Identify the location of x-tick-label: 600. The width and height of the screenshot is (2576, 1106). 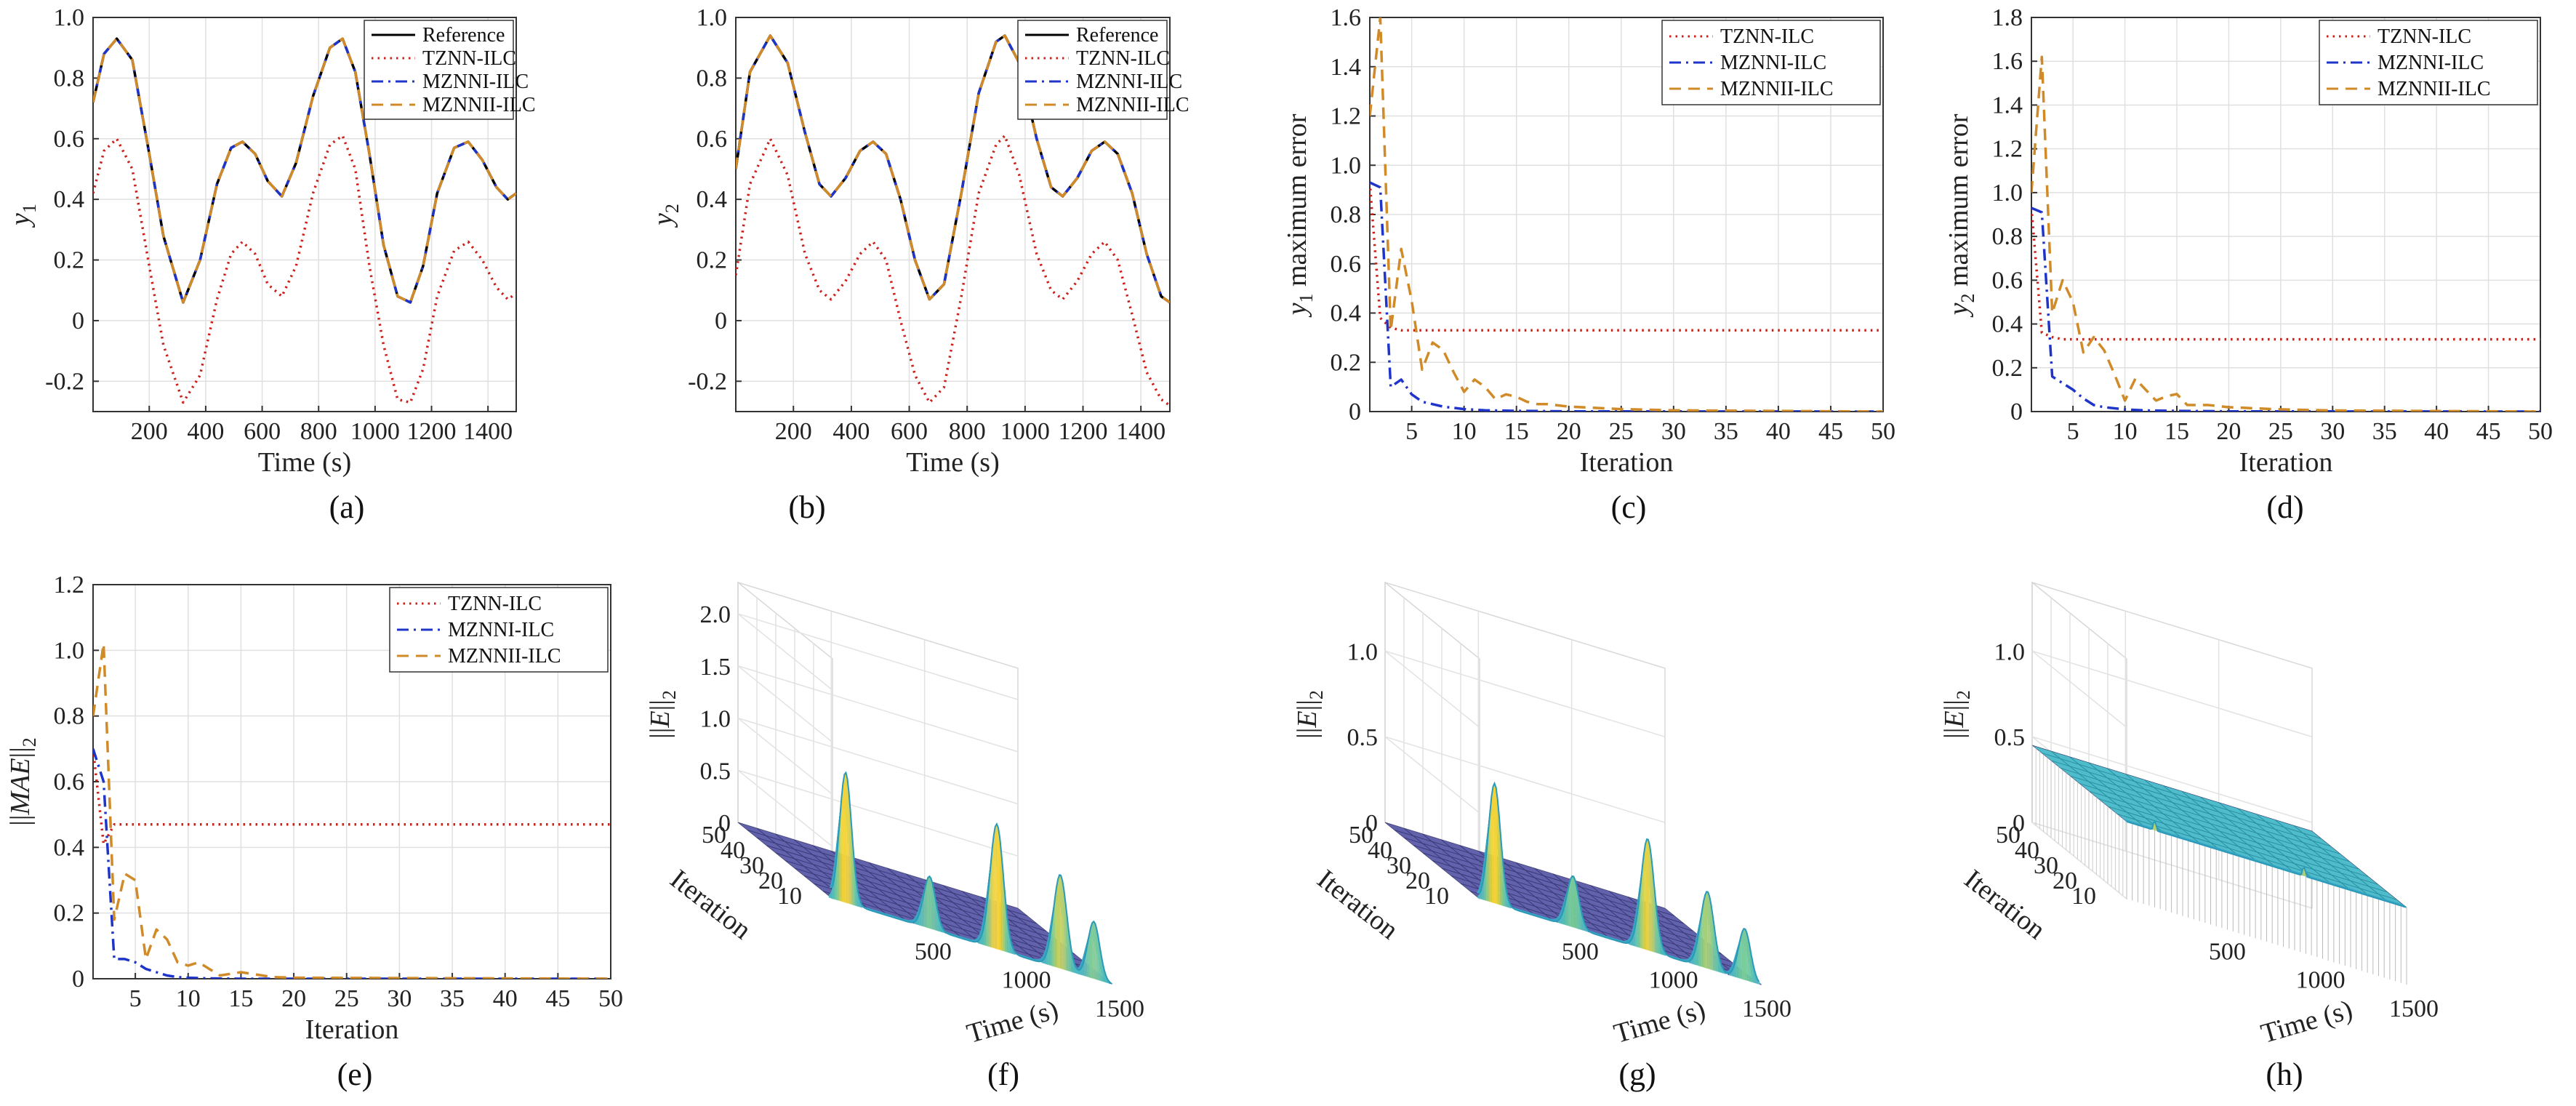
(909, 432).